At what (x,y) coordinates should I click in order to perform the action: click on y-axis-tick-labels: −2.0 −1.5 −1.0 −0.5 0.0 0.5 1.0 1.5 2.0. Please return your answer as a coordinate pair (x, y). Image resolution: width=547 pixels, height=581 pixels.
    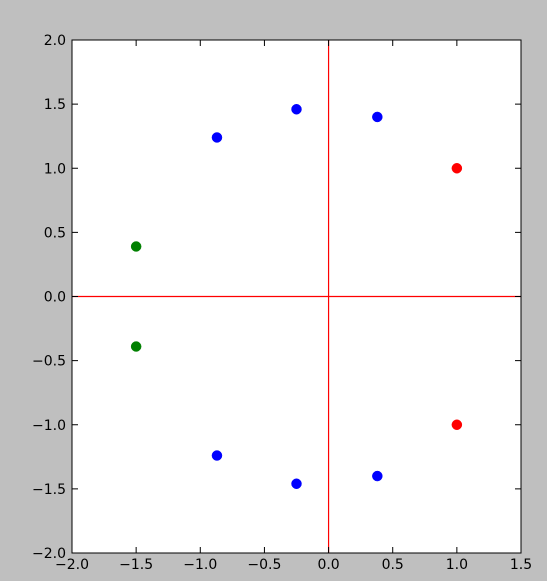
    Looking at the image, I should click on (49, 297).